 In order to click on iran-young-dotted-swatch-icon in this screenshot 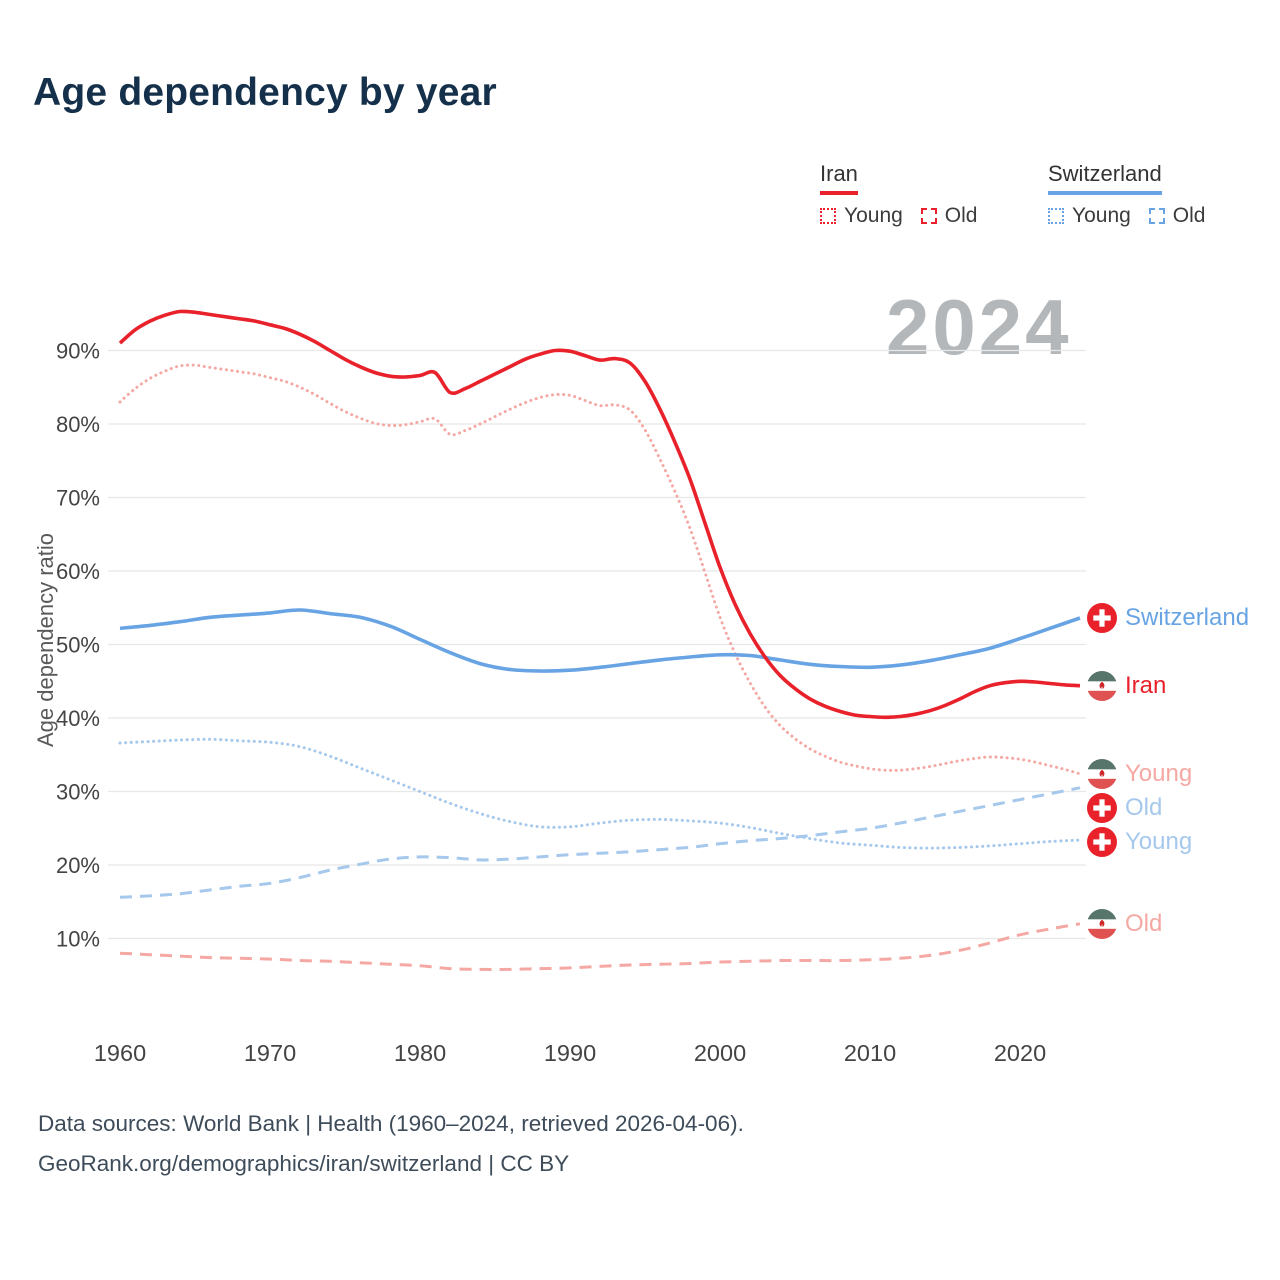, I will do `click(828, 216)`.